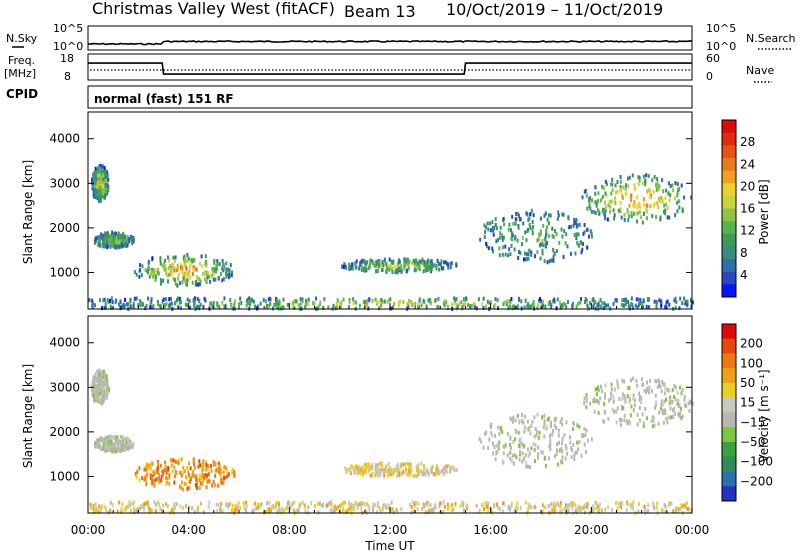 This screenshot has width=800, height=554. Describe the element at coordinates (721, 28) in the screenshot. I see `nsearch-tick-top: 10^5` at that location.